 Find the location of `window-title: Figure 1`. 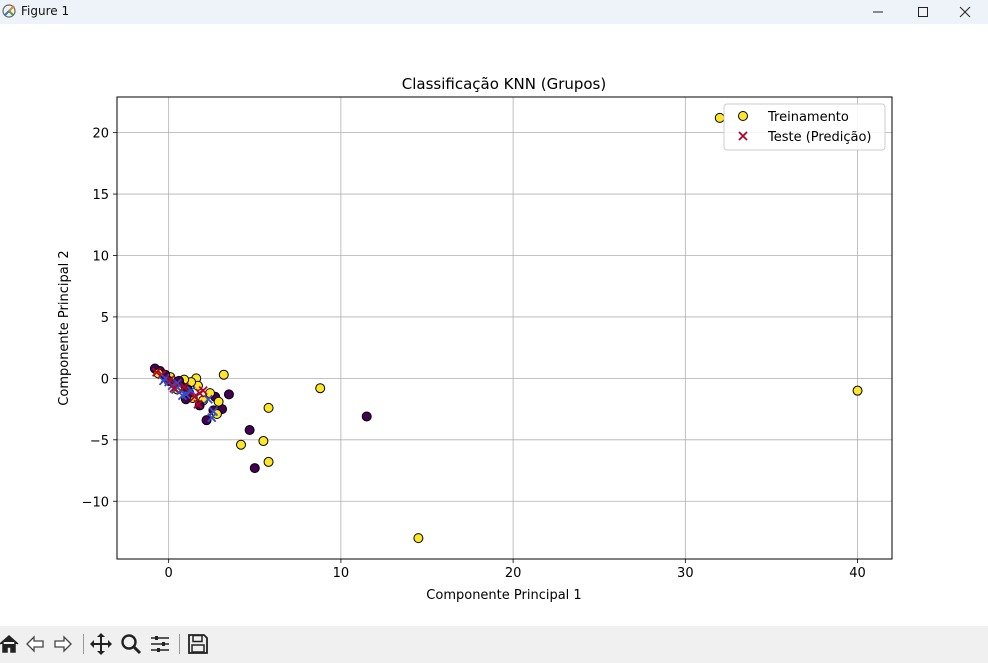

window-title: Figure 1 is located at coordinates (45, 11).